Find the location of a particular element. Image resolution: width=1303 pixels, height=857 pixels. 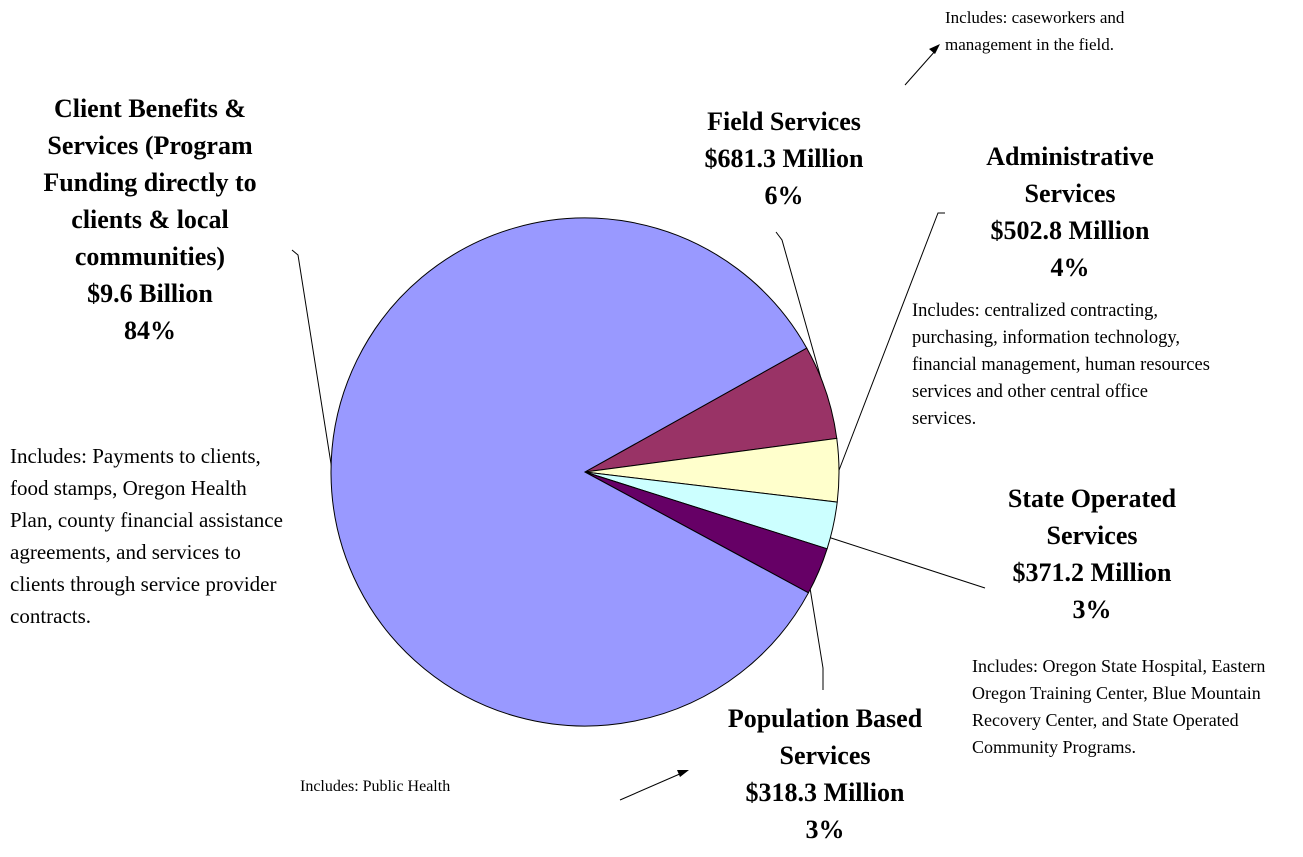

slice-amount: $502.8 Million is located at coordinates (1070, 230).